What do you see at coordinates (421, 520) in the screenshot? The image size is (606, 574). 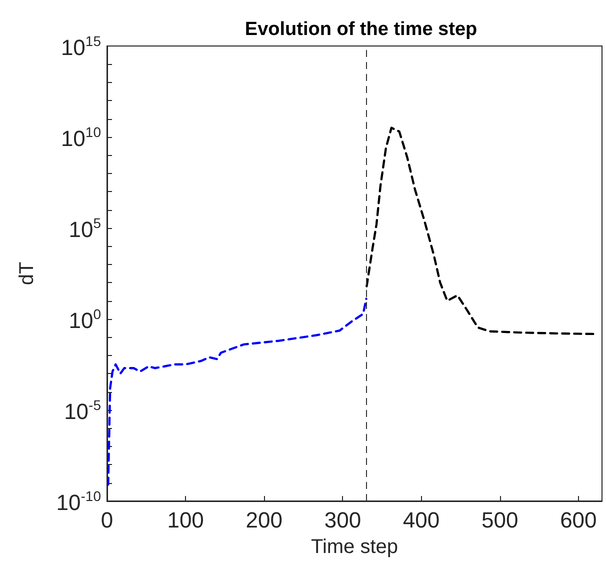 I see `x-tick-label: 400` at bounding box center [421, 520].